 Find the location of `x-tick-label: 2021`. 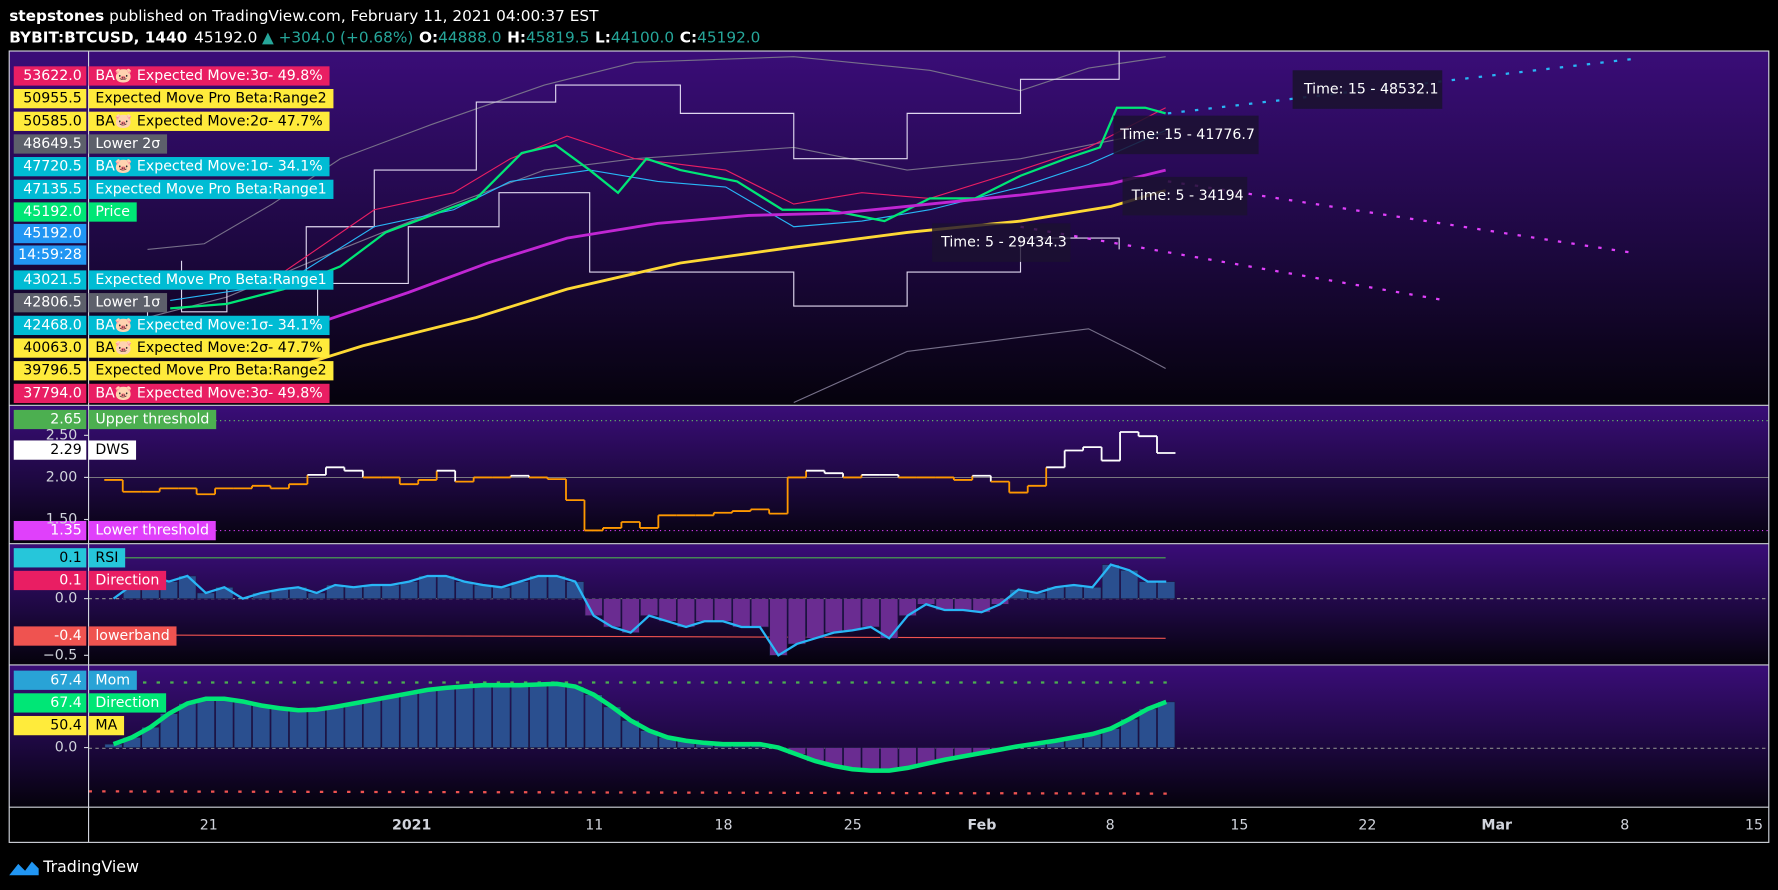

x-tick-label: 2021 is located at coordinates (411, 825).